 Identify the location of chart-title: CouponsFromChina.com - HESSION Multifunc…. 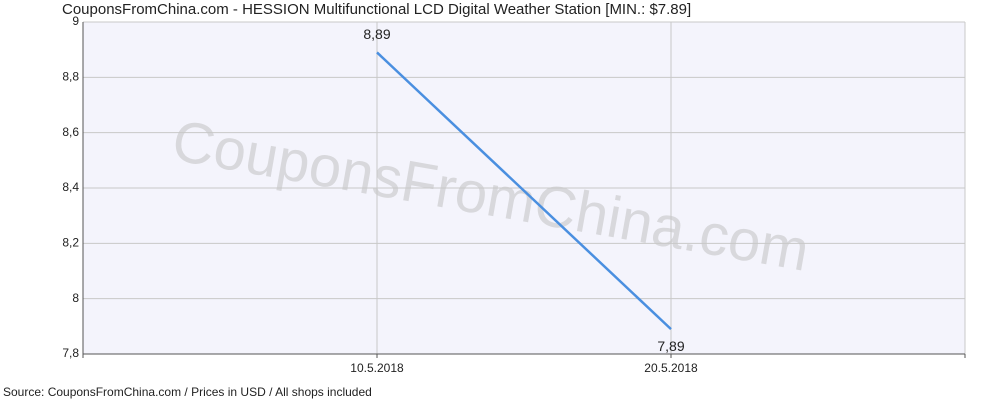
(376, 9).